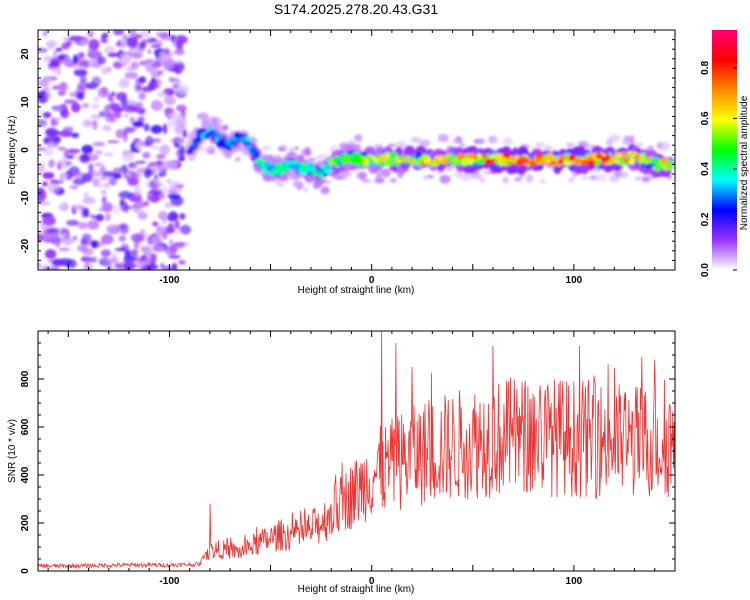 The width and height of the screenshot is (750, 600). What do you see at coordinates (12, 150) in the screenshot?
I see `spectrogram-ylabel: Frequency (Hz)` at bounding box center [12, 150].